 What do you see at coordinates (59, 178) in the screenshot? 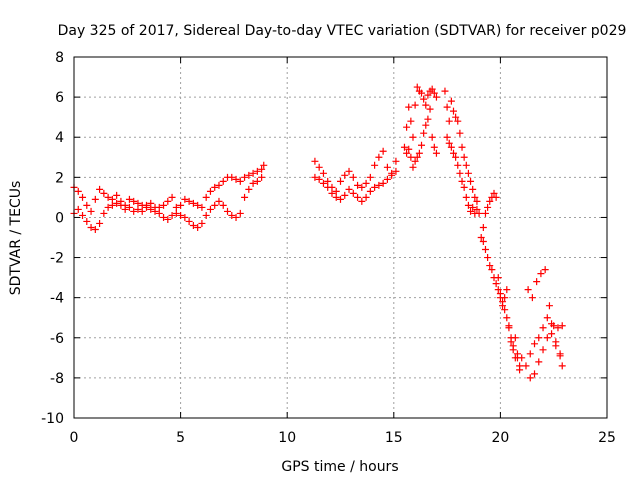
I see `y-tick-label: 2` at bounding box center [59, 178].